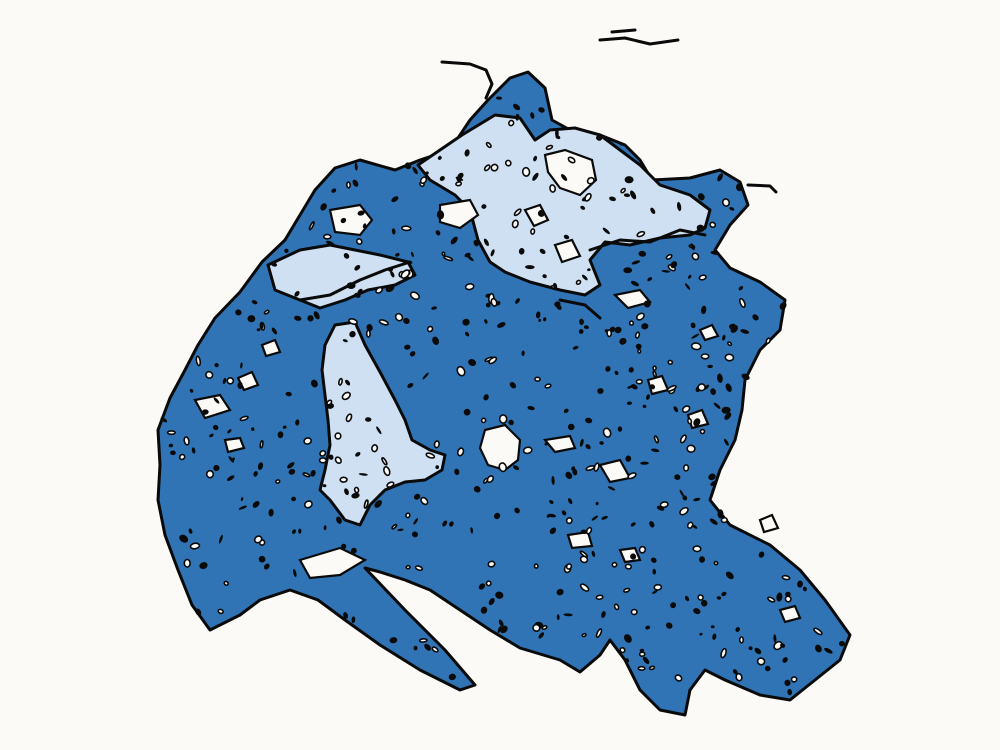  I want to click on region-central-west-lake, so click(382, 423).